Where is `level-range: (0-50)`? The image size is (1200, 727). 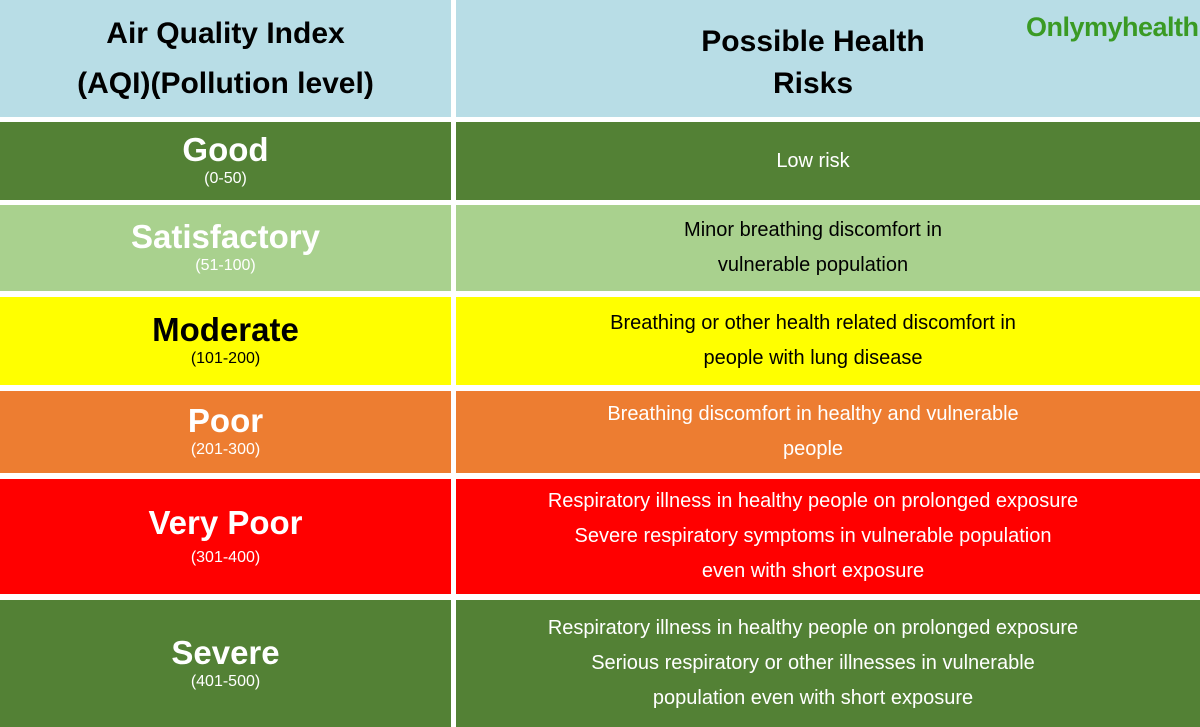
level-range: (0-50) is located at coordinates (225, 178).